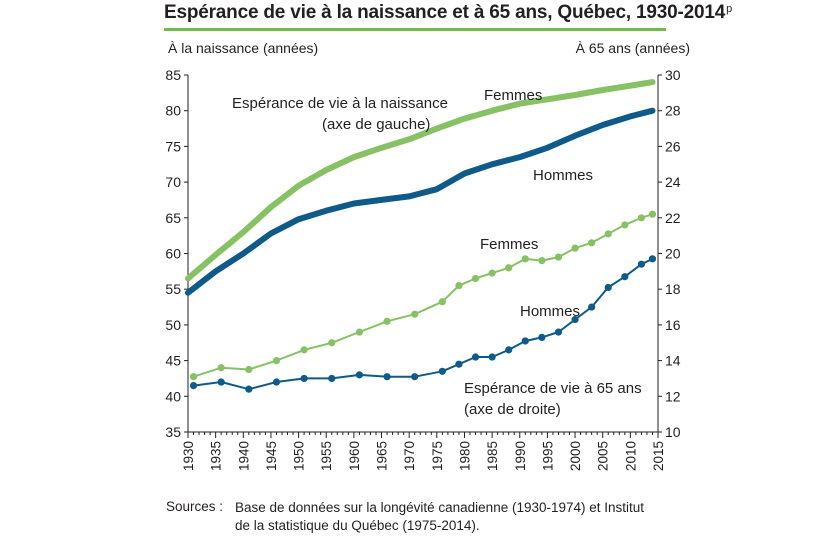 The height and width of the screenshot is (543, 815). I want to click on title-superscript: p, so click(729, 8).